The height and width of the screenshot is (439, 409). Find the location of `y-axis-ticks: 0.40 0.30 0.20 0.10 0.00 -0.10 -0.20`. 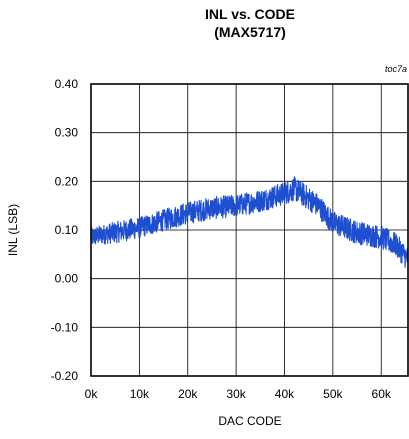

y-axis-ticks: 0.40 0.30 0.20 0.10 0.00 -0.10 -0.20 is located at coordinates (65, 230).